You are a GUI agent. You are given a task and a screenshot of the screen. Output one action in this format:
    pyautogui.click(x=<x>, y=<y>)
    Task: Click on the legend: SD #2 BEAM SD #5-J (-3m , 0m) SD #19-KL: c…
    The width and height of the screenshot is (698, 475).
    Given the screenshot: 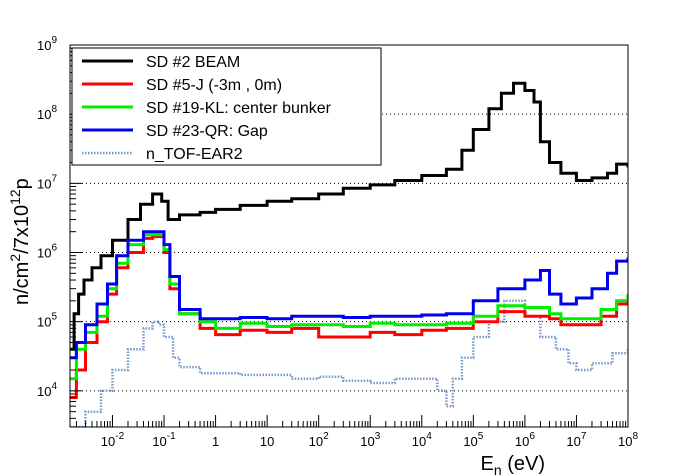 What is the action you would take?
    pyautogui.click(x=226, y=106)
    